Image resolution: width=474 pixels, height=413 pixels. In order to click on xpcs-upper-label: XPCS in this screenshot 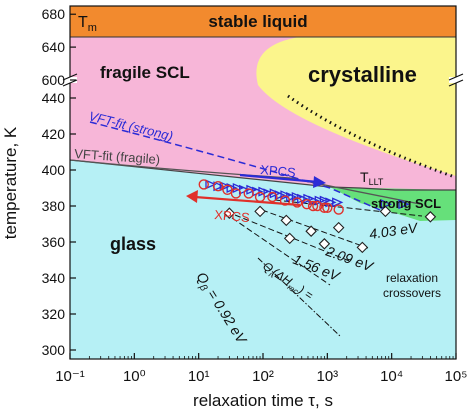, I will do `click(278, 171)`.